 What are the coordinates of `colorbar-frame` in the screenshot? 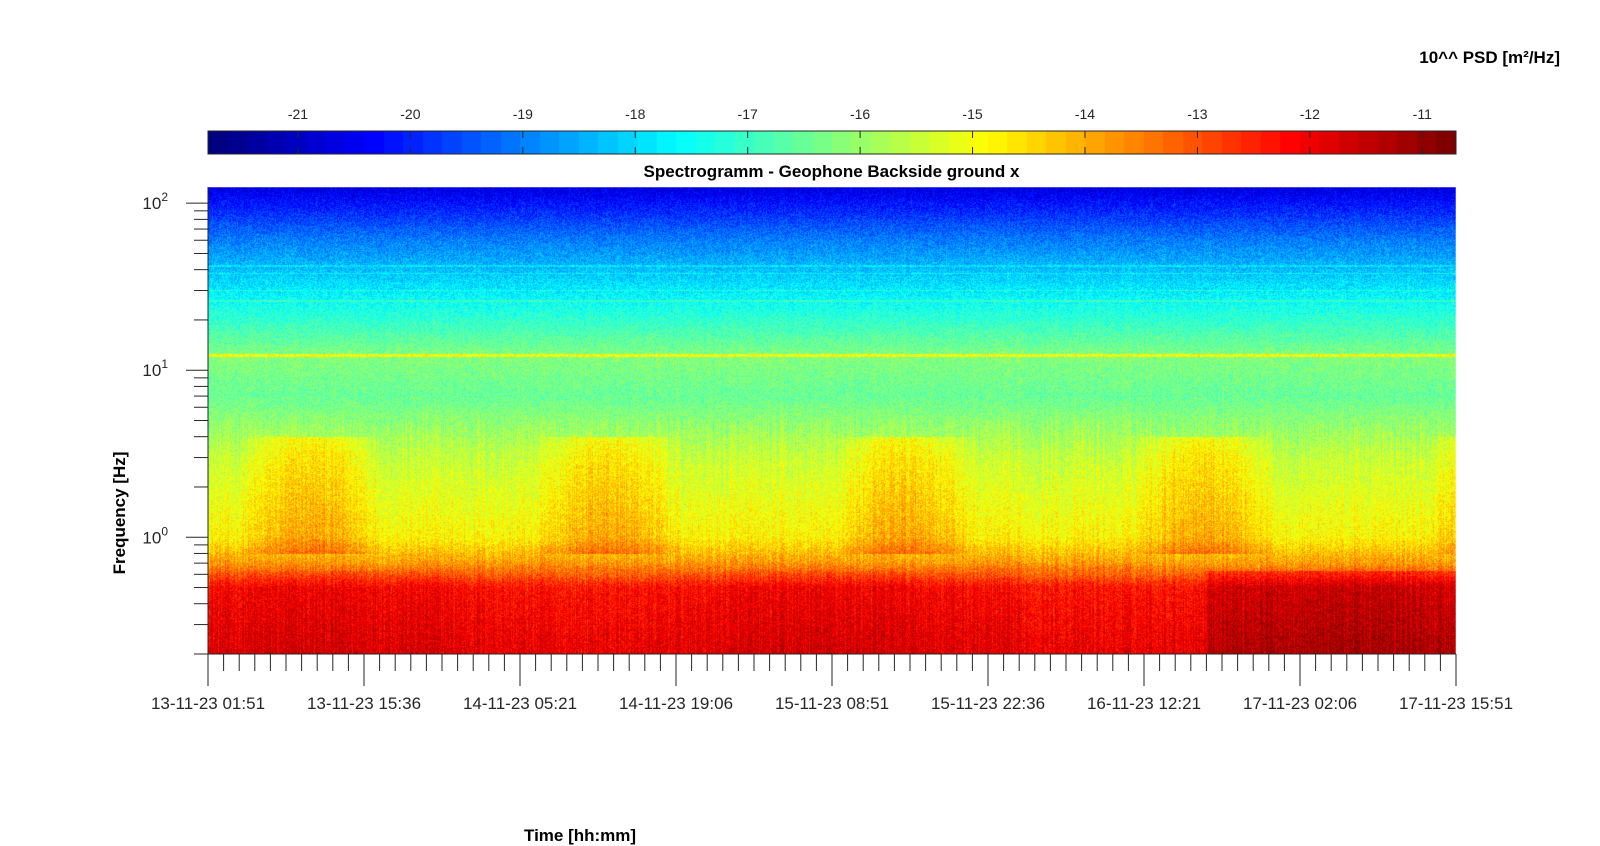 It's located at (832, 142).